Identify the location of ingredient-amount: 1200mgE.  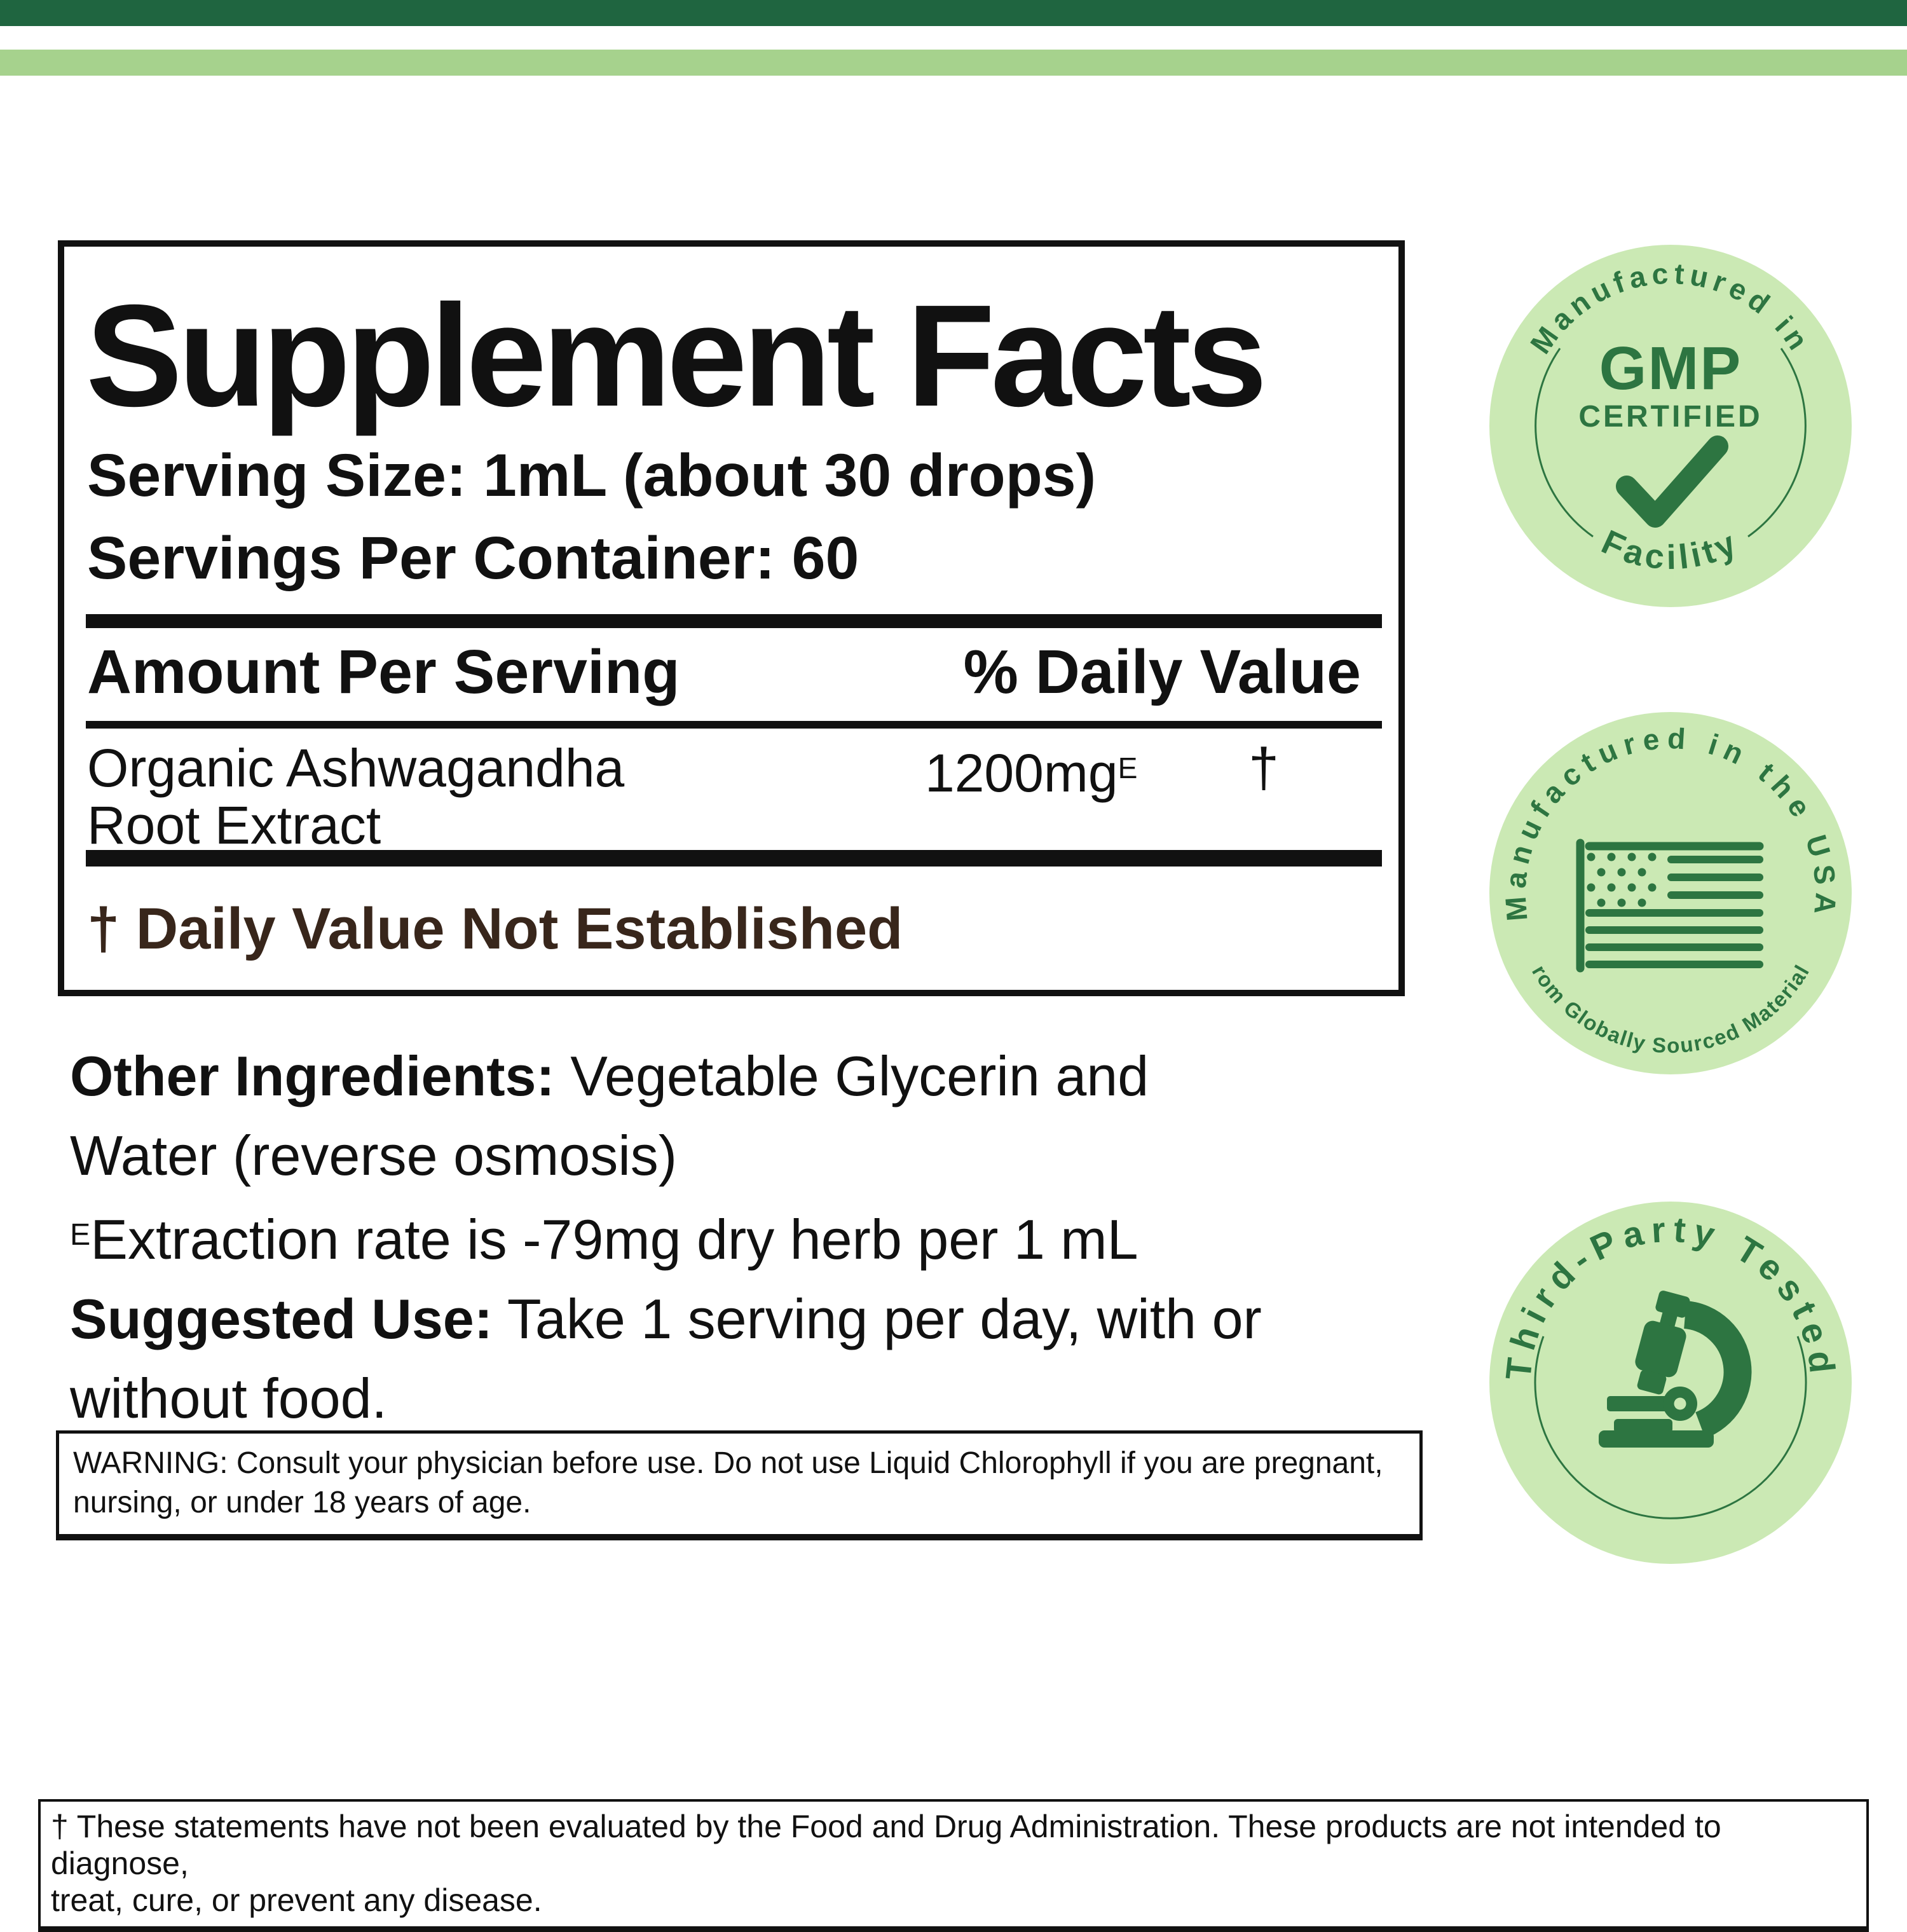
(1031, 773).